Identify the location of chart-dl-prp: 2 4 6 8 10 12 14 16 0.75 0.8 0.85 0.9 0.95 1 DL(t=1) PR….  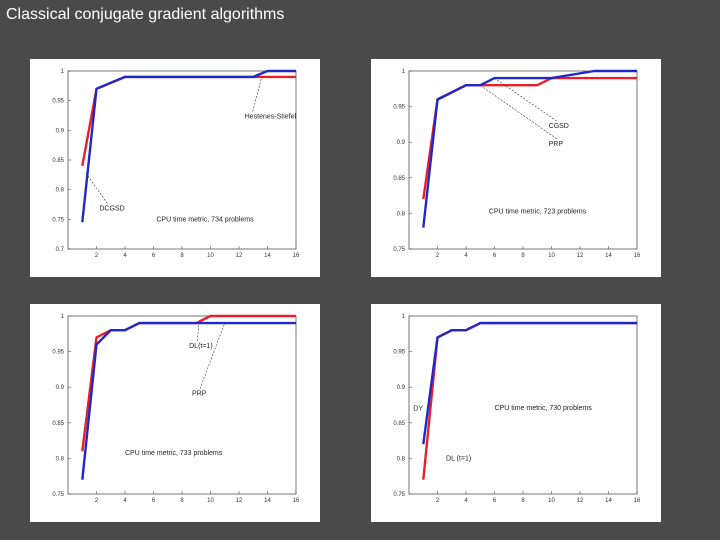
(176, 409).